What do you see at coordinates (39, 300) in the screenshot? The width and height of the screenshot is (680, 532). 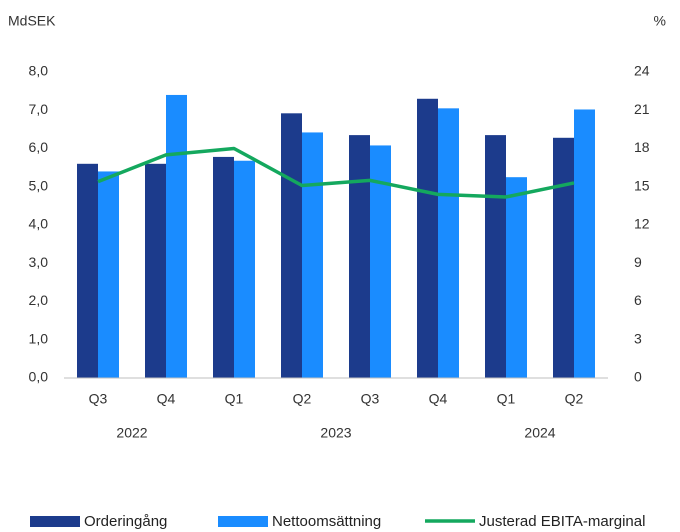 I see `y-tick-label: 2,0` at bounding box center [39, 300].